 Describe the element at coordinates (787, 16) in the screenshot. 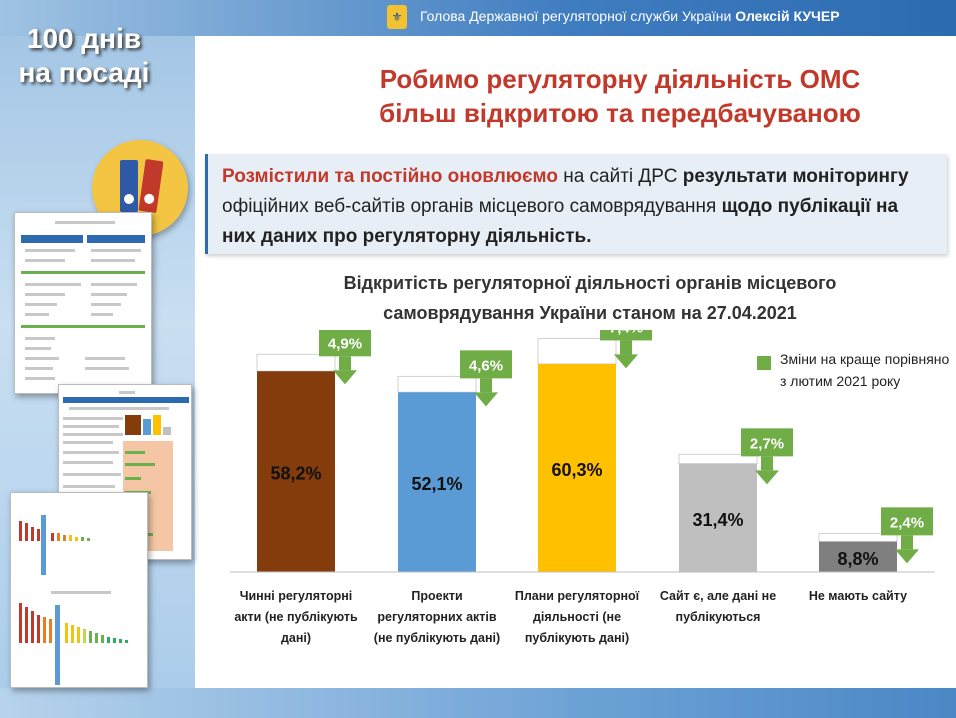

I see `header-person-name: Олексій КУЧЕР` at that location.